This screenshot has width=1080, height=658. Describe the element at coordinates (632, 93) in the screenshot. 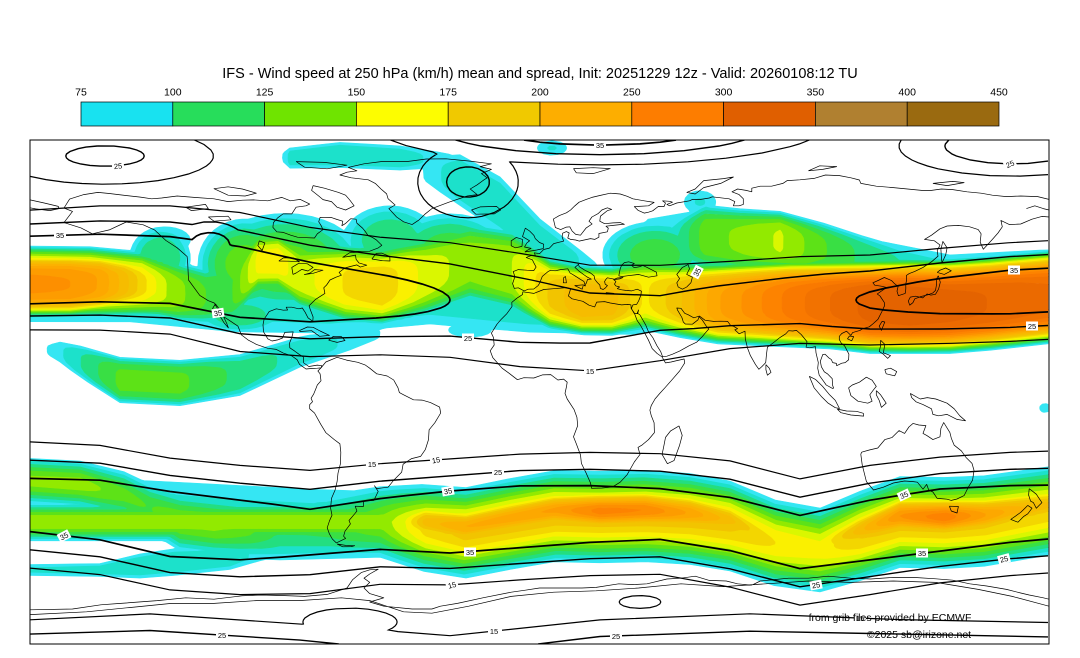

I see `svg-text: 250` at that location.